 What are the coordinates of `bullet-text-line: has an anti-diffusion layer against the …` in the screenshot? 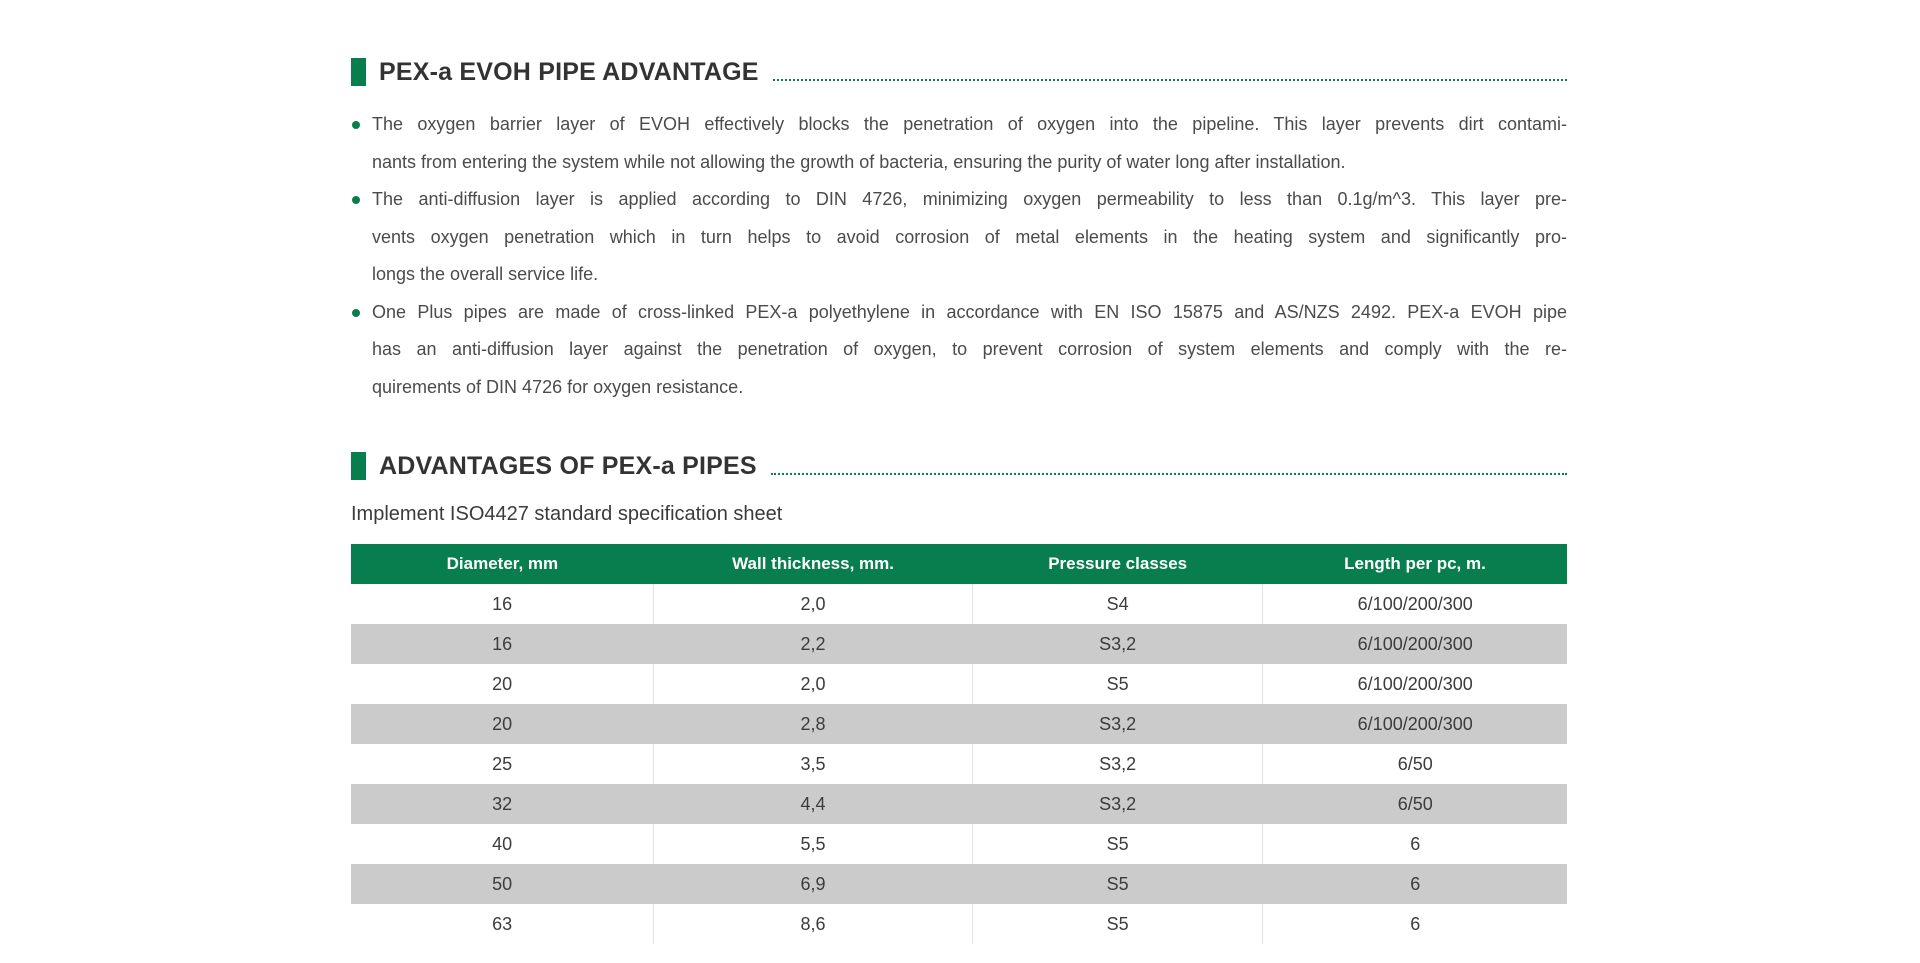 It's located at (969, 349).